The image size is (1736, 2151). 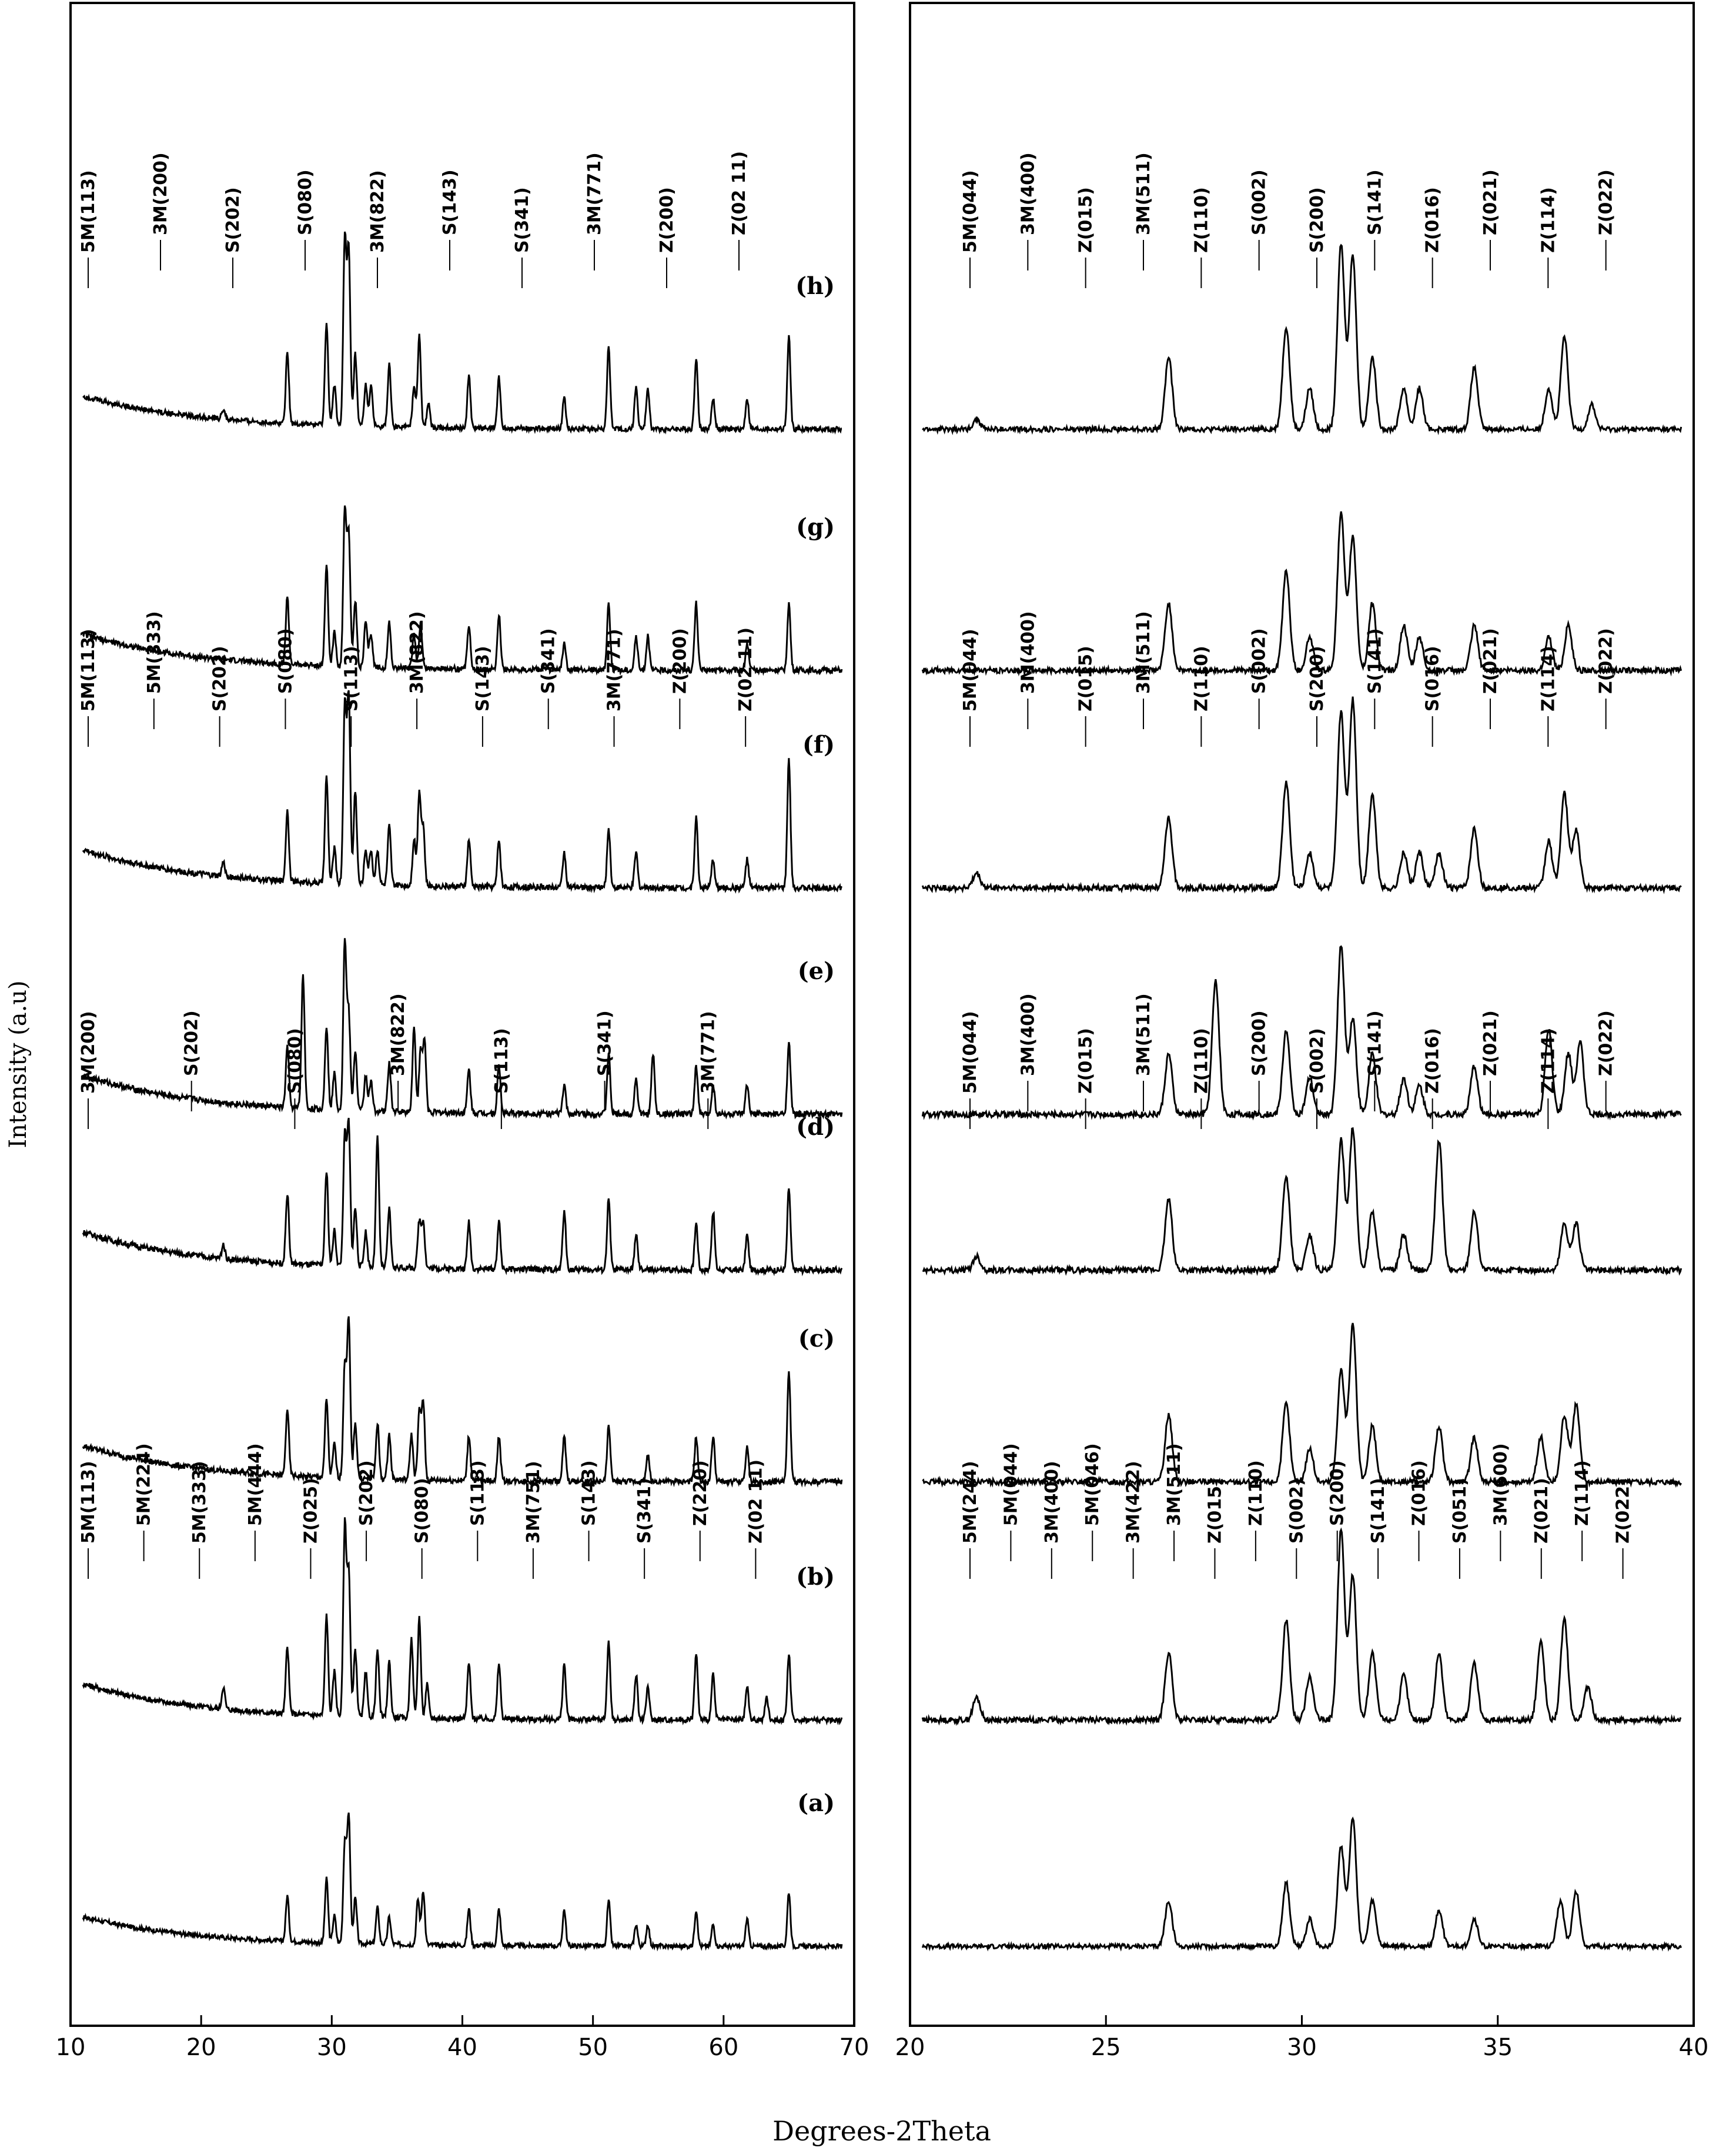 What do you see at coordinates (700, 1493) in the screenshot?
I see `peak-annotation: Z(220)` at bounding box center [700, 1493].